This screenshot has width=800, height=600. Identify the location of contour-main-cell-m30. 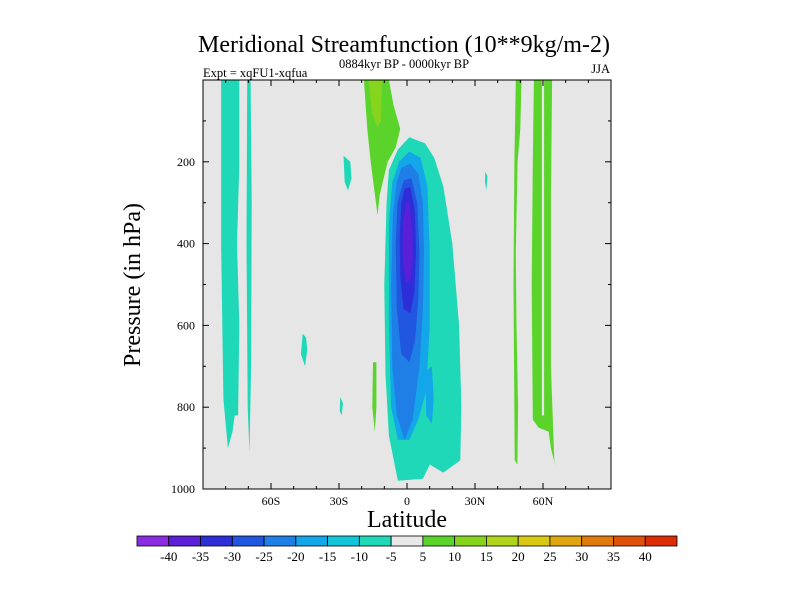
(407, 242).